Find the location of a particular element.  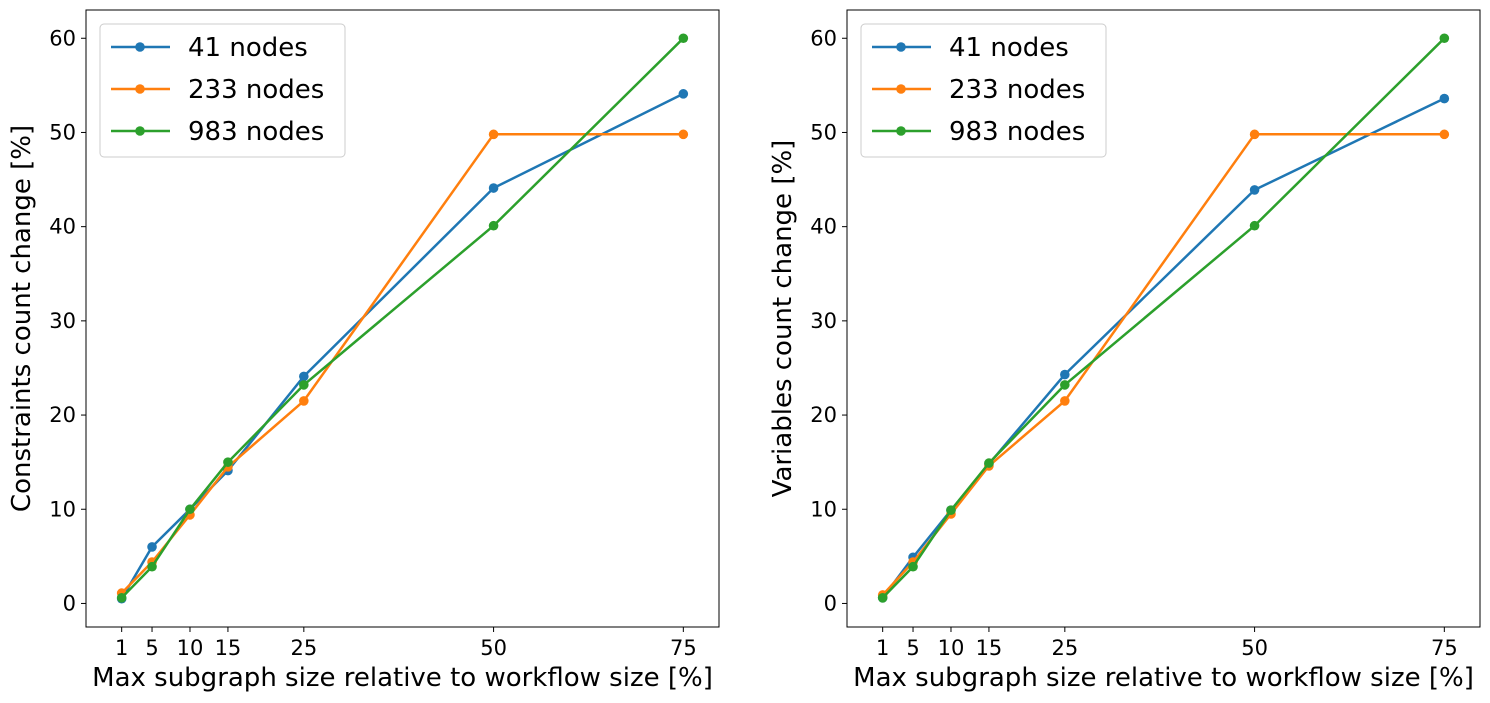

y-axis-label: Constraints count change [%] is located at coordinates (22, 318).